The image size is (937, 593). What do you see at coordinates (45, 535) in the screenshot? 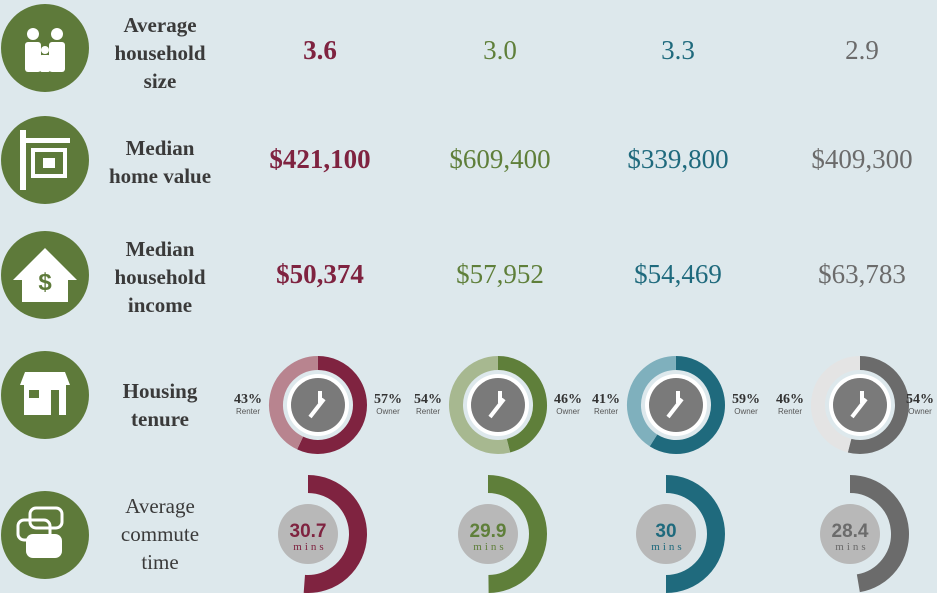
I see `icon-cars` at bounding box center [45, 535].